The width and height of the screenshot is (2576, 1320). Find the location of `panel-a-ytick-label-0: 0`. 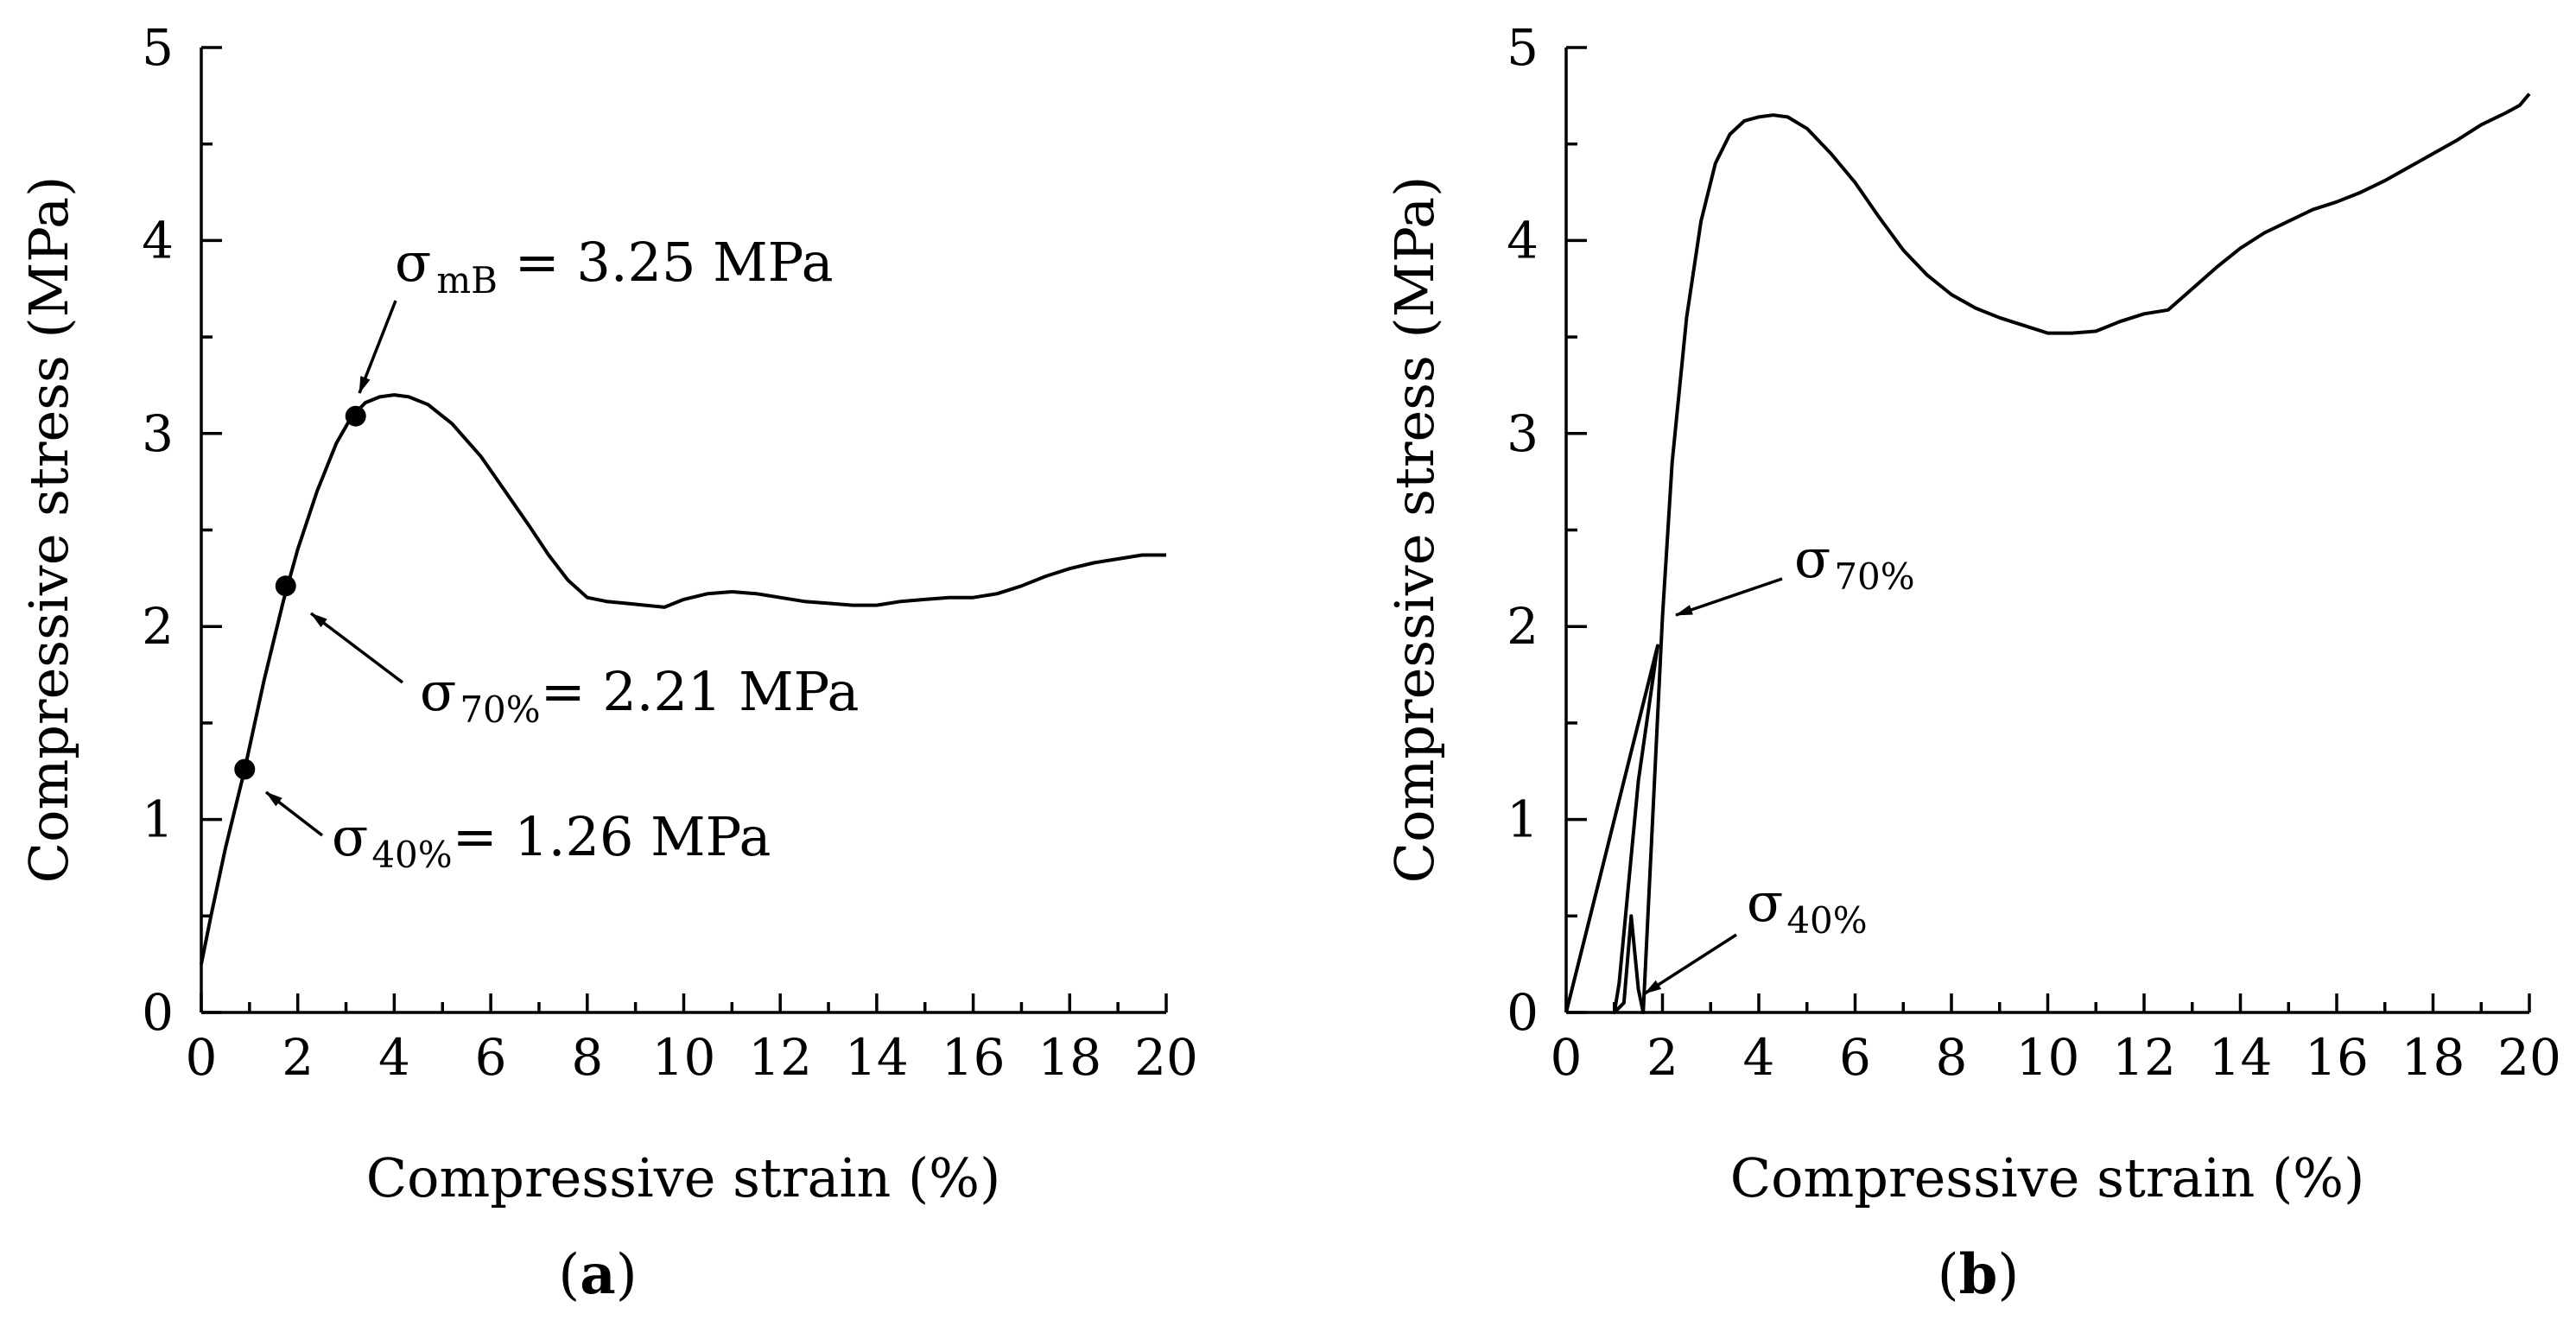

panel-a-ytick-label-0: 0 is located at coordinates (158, 1012).